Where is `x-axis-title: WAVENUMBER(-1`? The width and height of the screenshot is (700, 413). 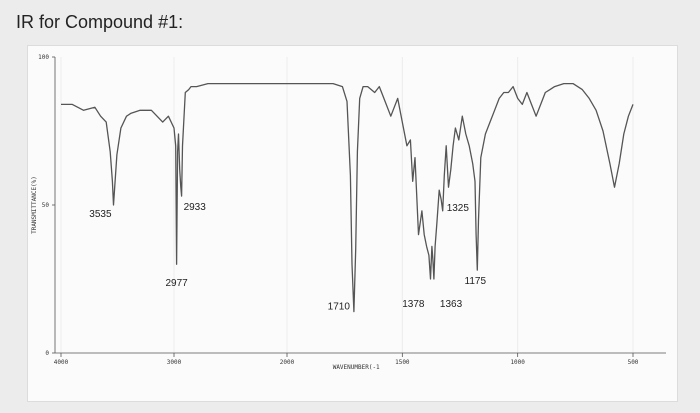 x-axis-title: WAVENUMBER(-1 is located at coordinates (356, 367).